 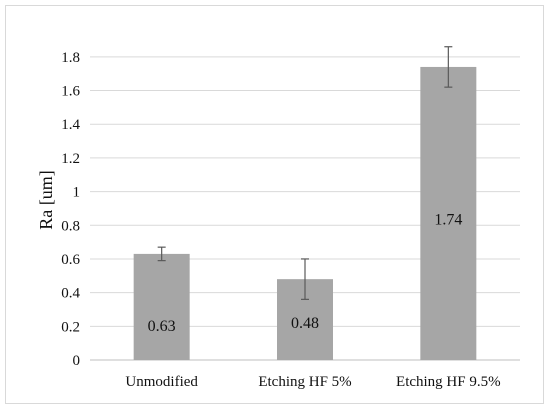 I want to click on y-tick-label: 1.6, so click(x=70, y=92).